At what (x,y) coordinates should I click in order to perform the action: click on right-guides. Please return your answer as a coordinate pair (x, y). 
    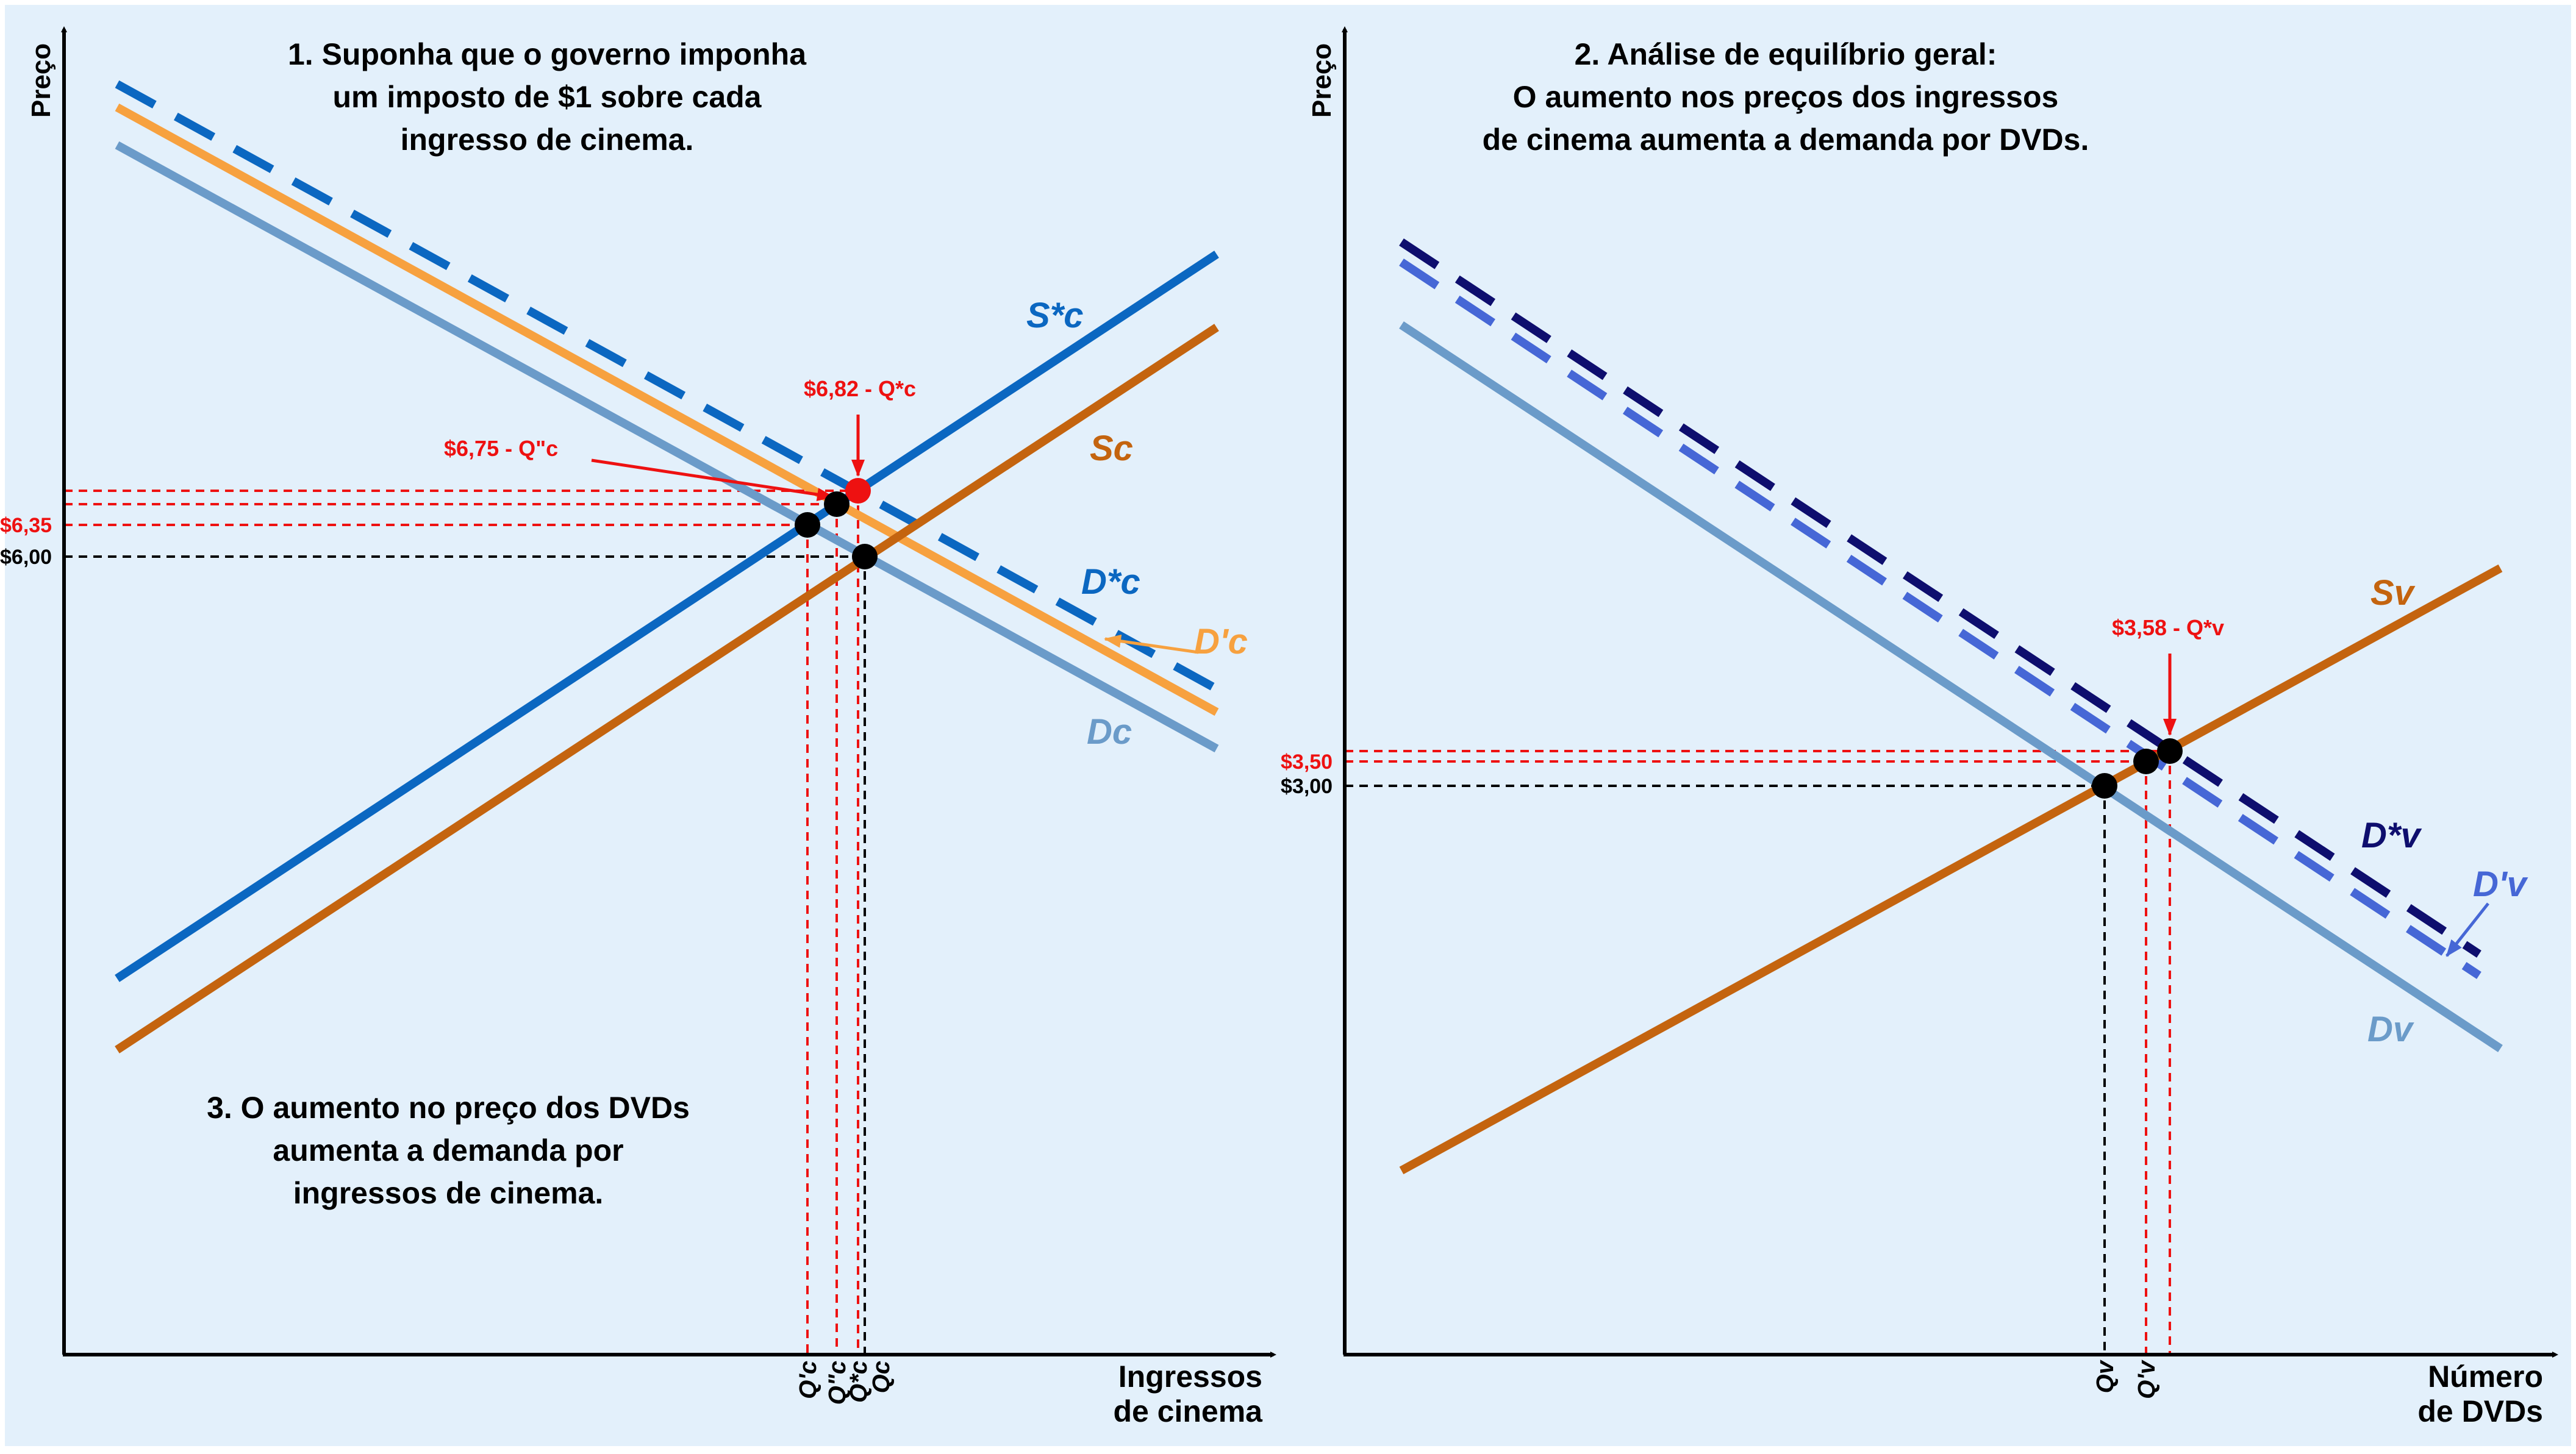
    Looking at the image, I should click on (1758, 1051).